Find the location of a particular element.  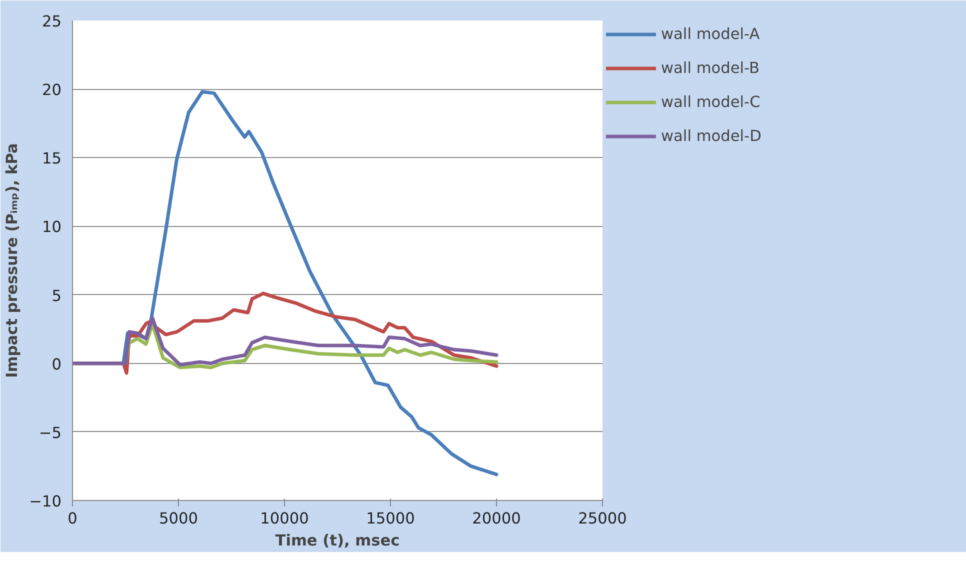

x-tick-label: 5000 is located at coordinates (178, 519).